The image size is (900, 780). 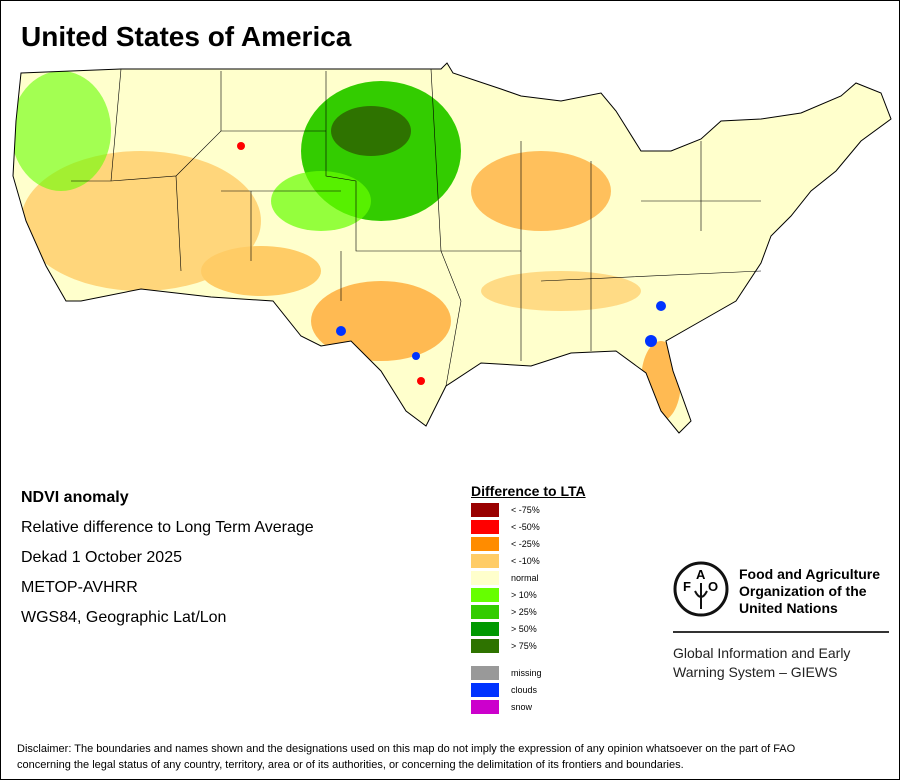 I want to click on legend-item: clouds, so click(x=504, y=690).